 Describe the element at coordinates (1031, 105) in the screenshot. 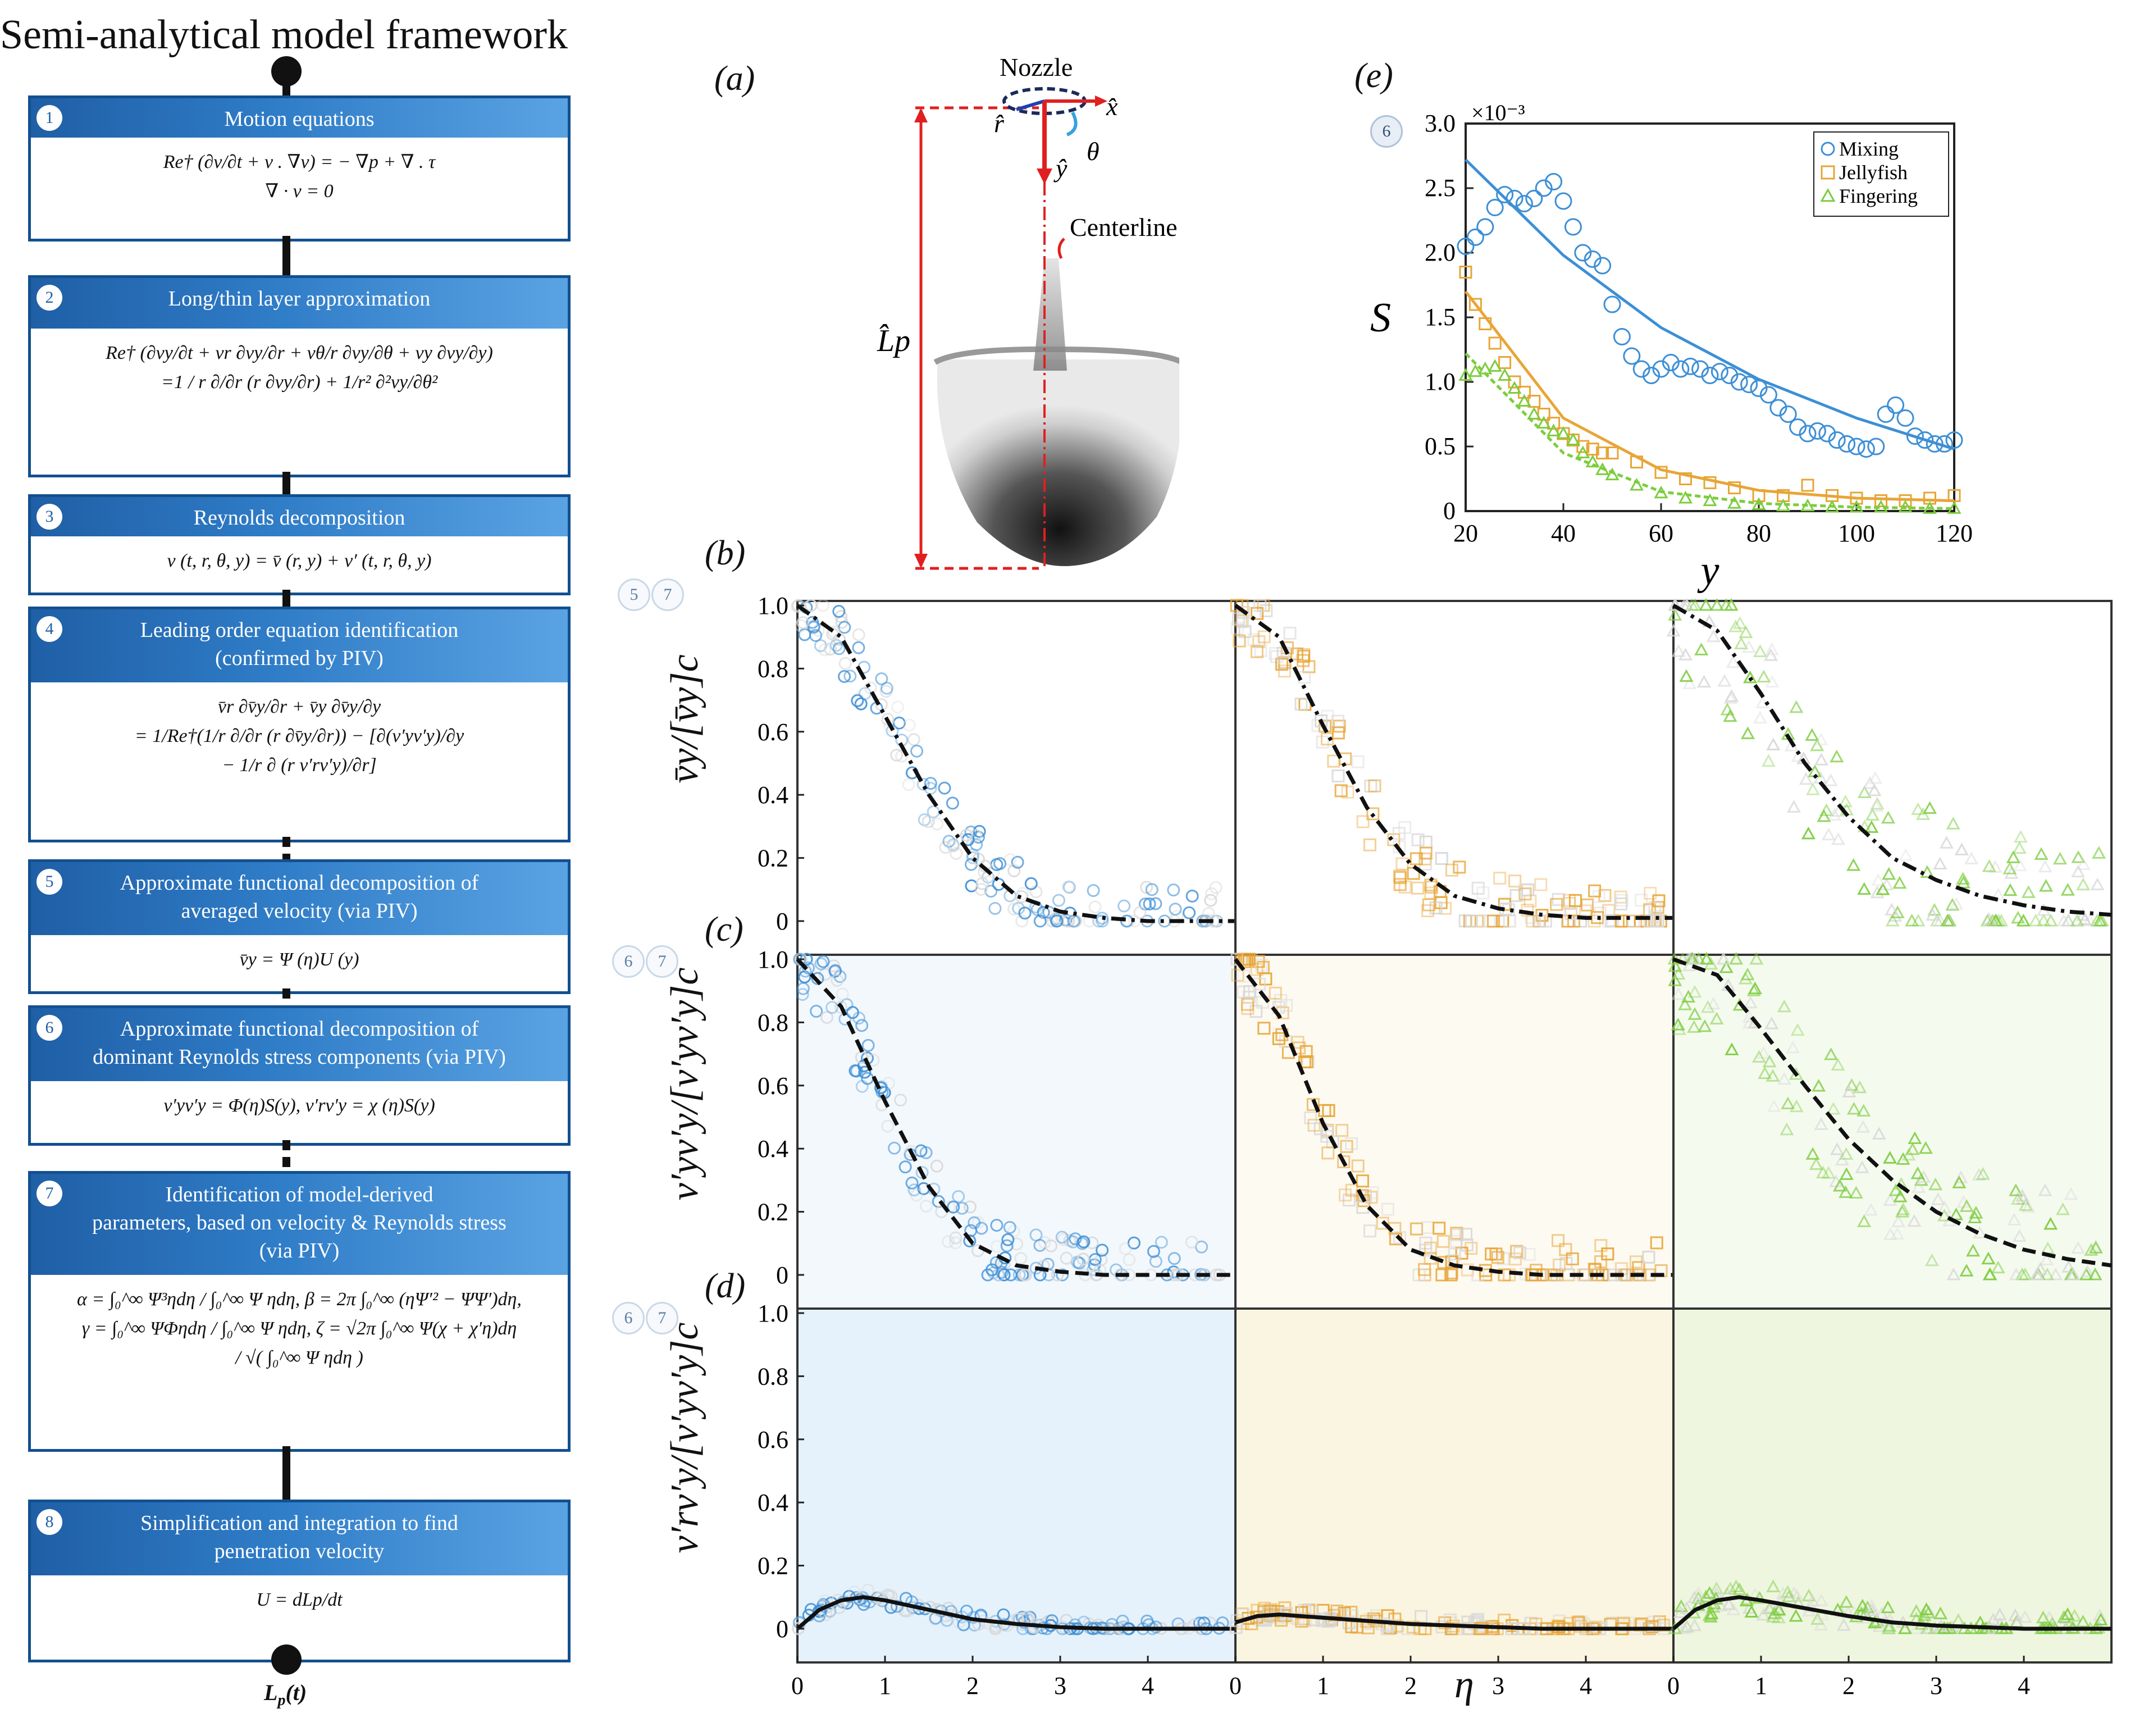

I see `r-axis-arrow` at that location.